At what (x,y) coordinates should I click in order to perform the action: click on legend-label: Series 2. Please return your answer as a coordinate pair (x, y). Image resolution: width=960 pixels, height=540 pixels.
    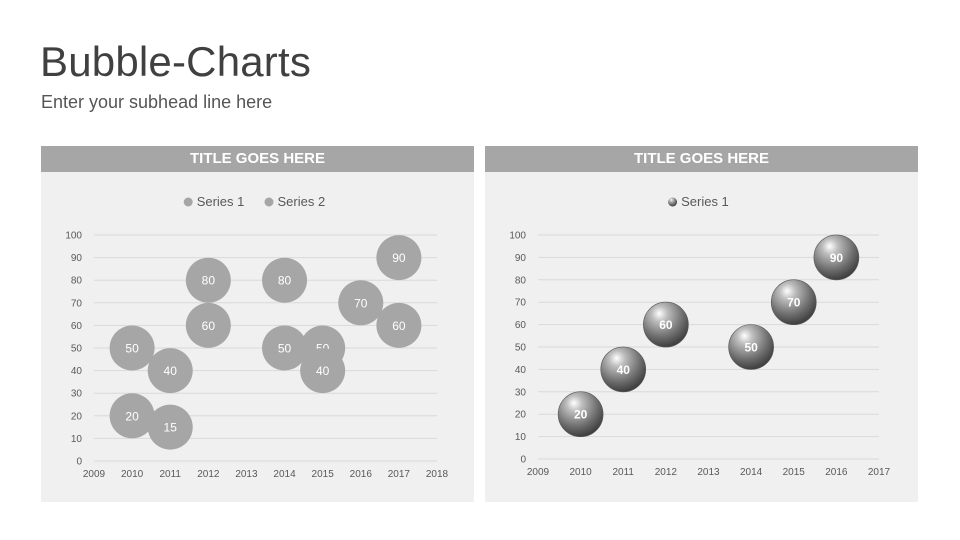
    Looking at the image, I should click on (302, 201).